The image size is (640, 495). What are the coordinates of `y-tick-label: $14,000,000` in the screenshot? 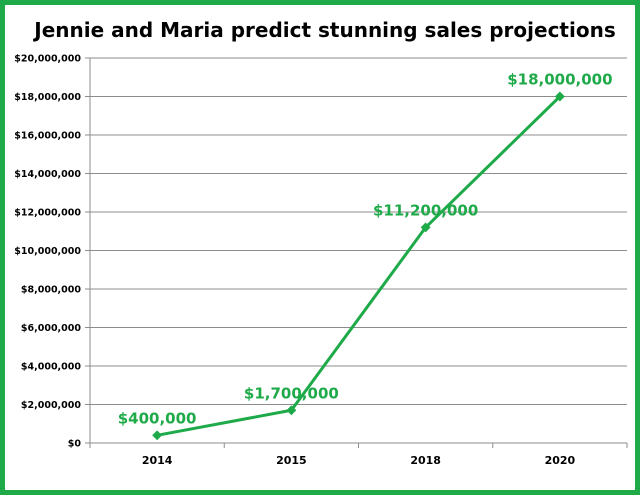 It's located at (47, 174).